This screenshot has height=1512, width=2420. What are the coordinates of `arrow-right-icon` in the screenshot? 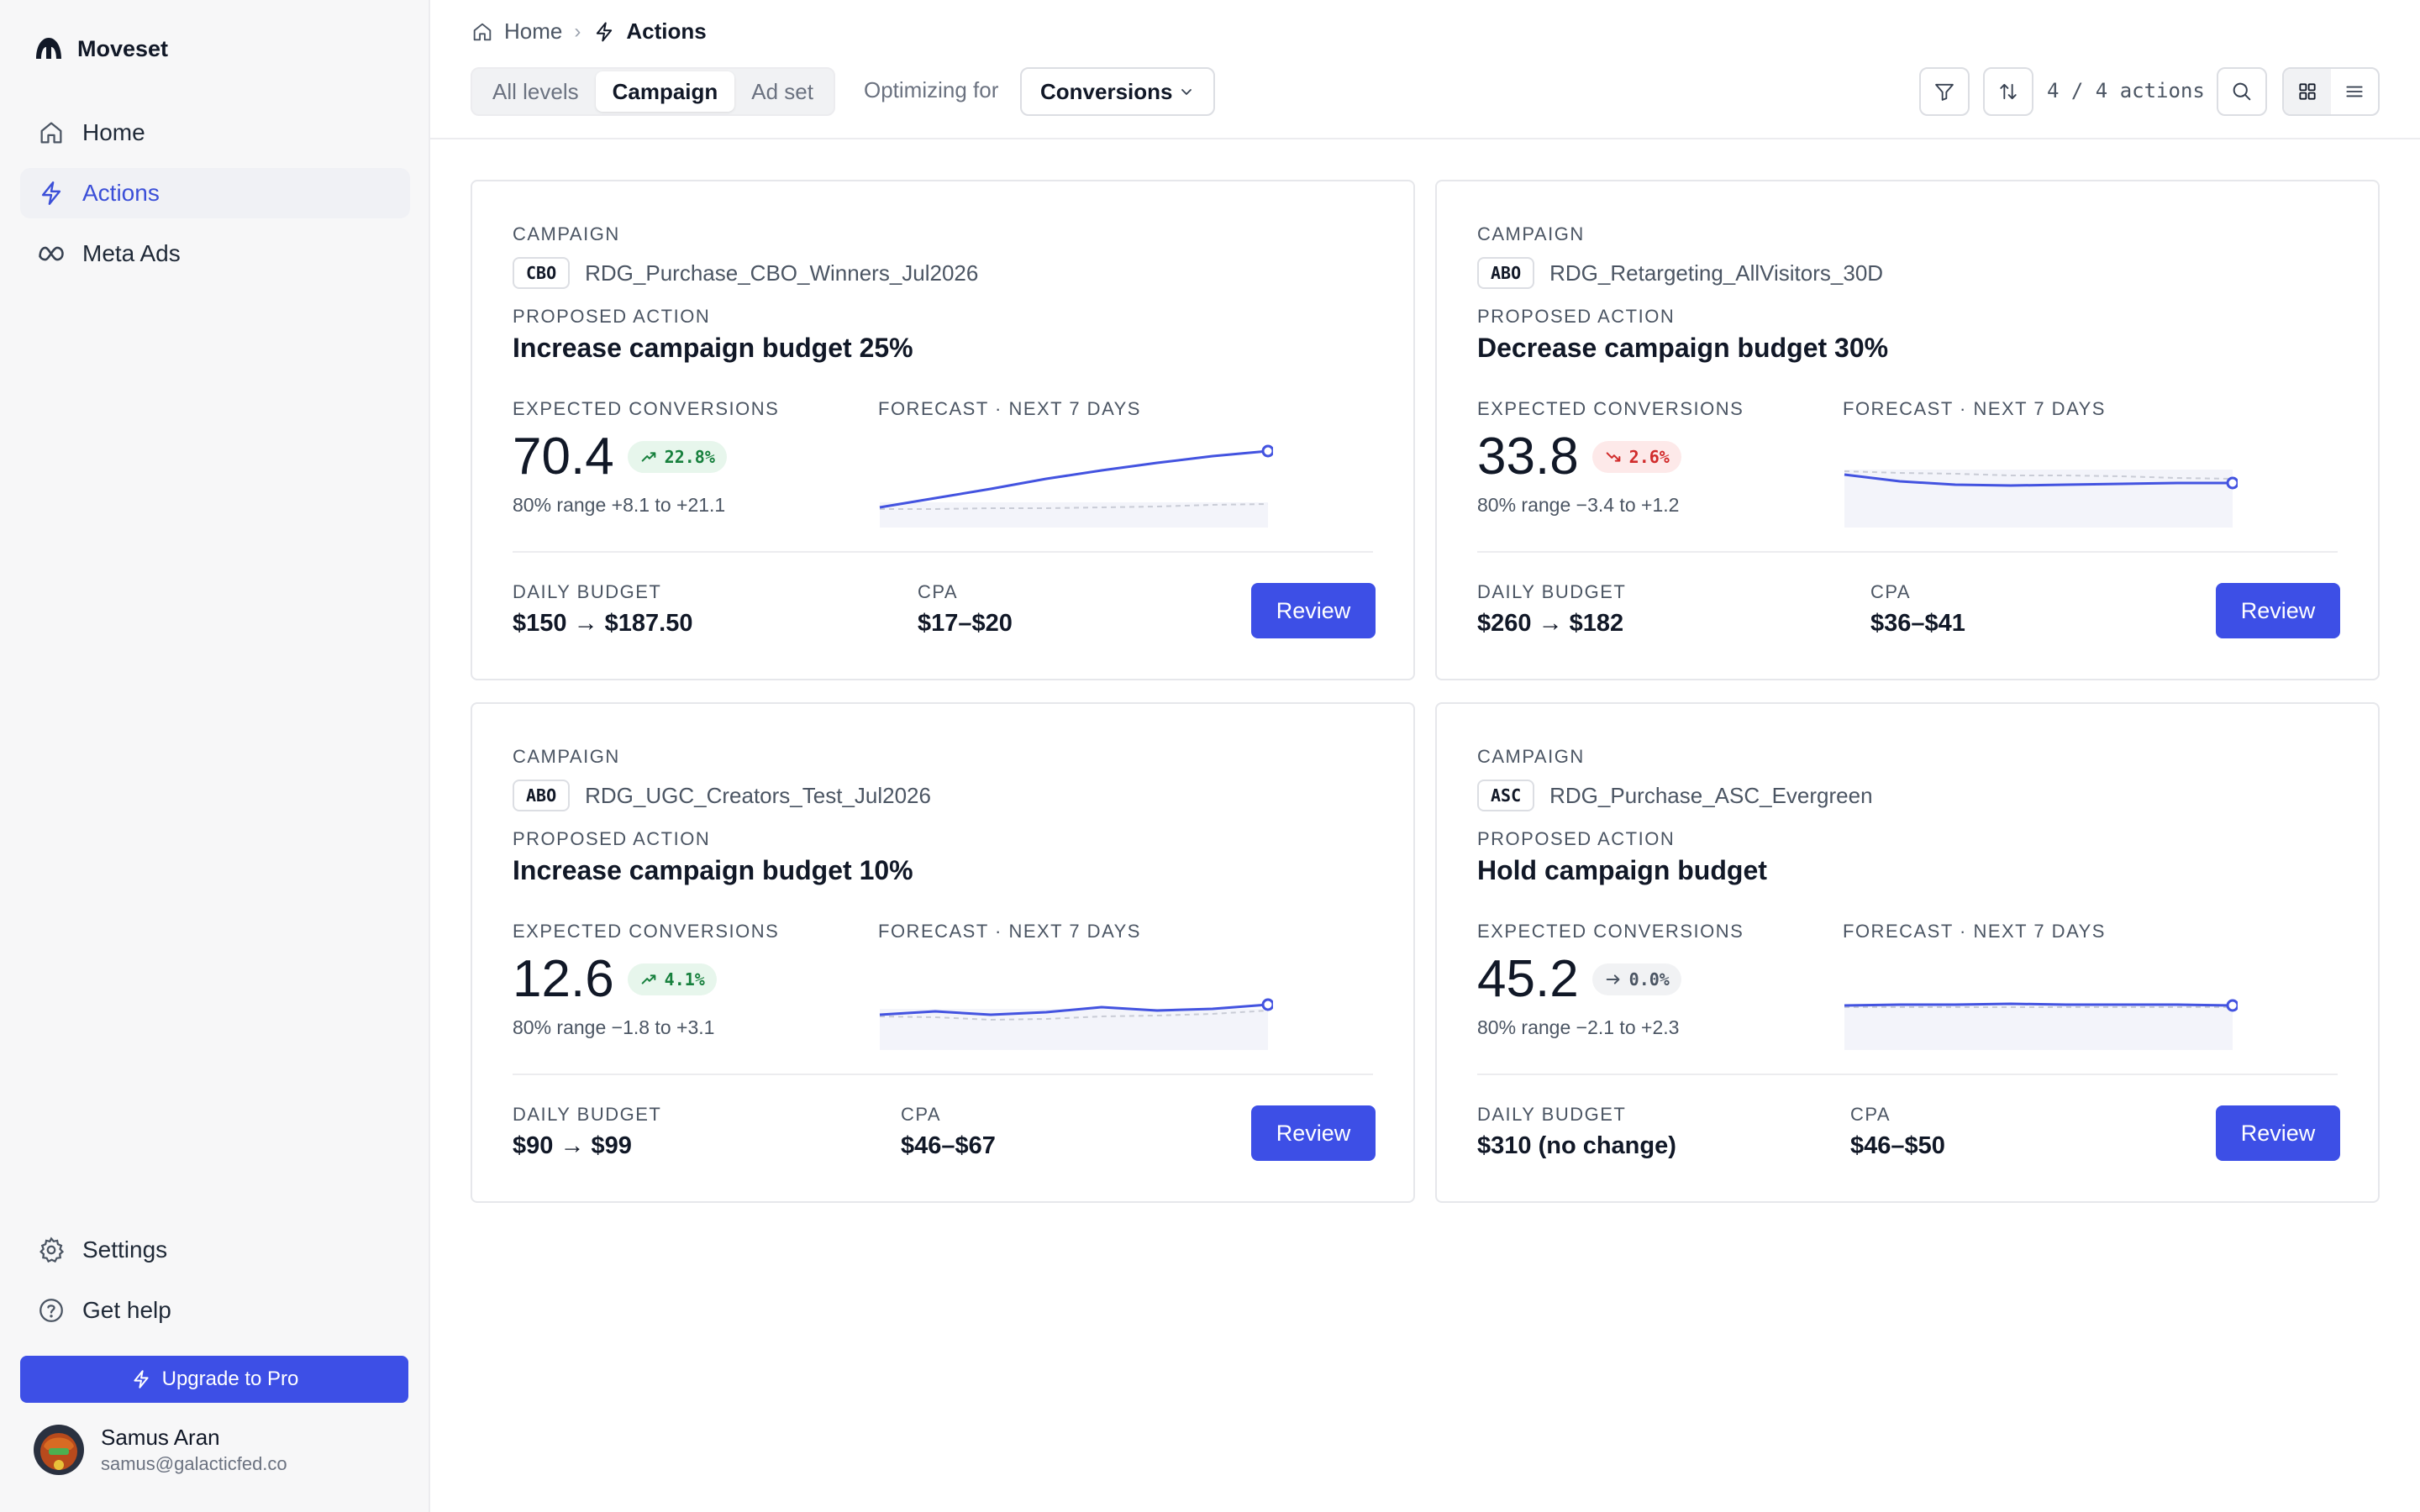 It's located at (1613, 979).